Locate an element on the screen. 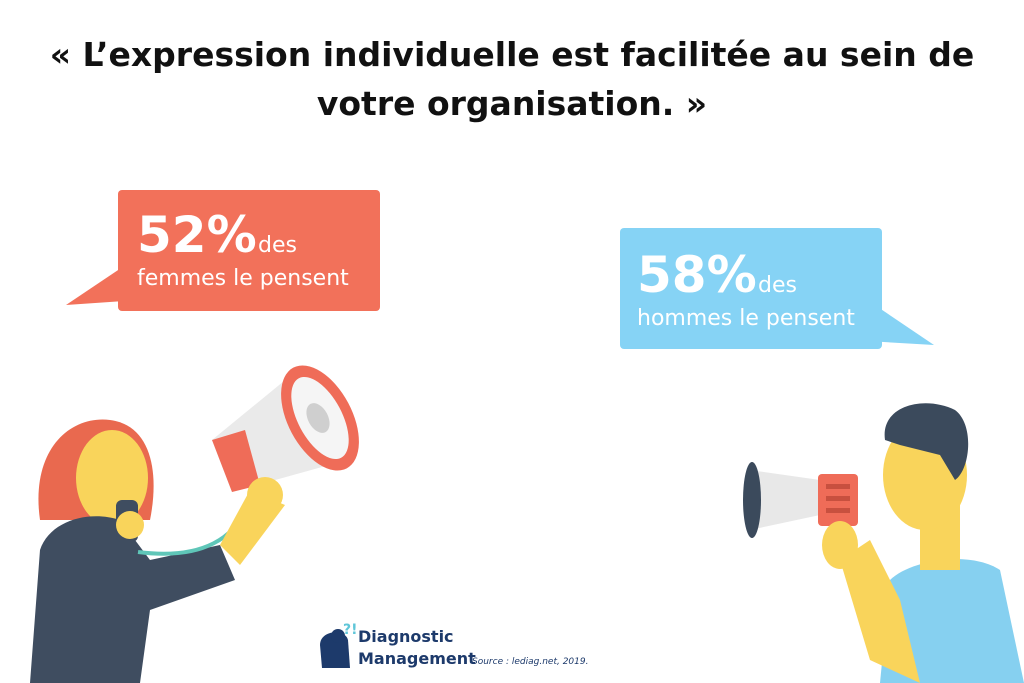  logo-icon is located at coordinates (338, 636).